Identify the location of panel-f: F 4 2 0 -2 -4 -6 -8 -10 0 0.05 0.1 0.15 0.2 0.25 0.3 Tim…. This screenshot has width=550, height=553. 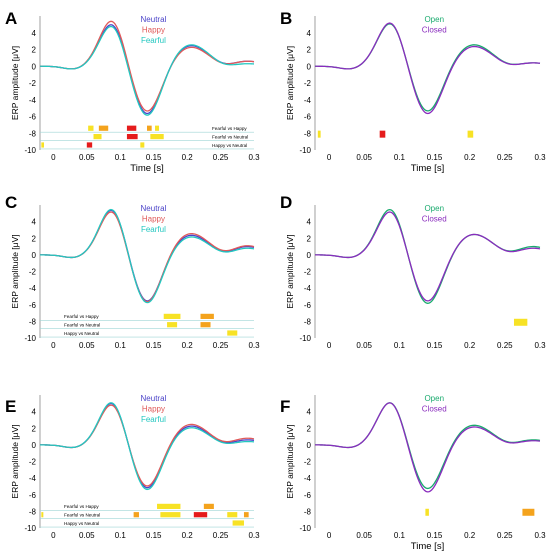
(413, 473).